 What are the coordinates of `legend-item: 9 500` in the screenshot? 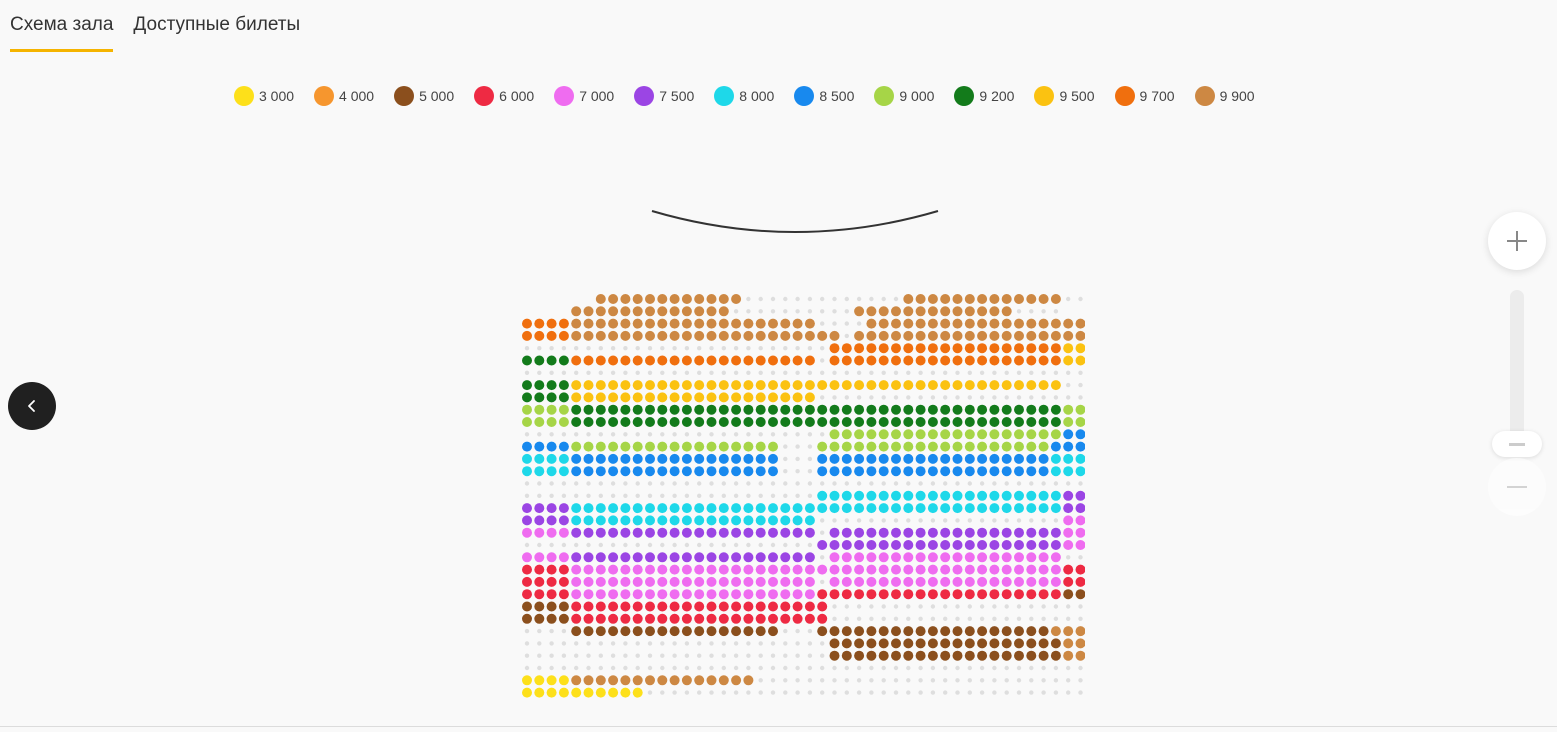 It's located at (1064, 96).